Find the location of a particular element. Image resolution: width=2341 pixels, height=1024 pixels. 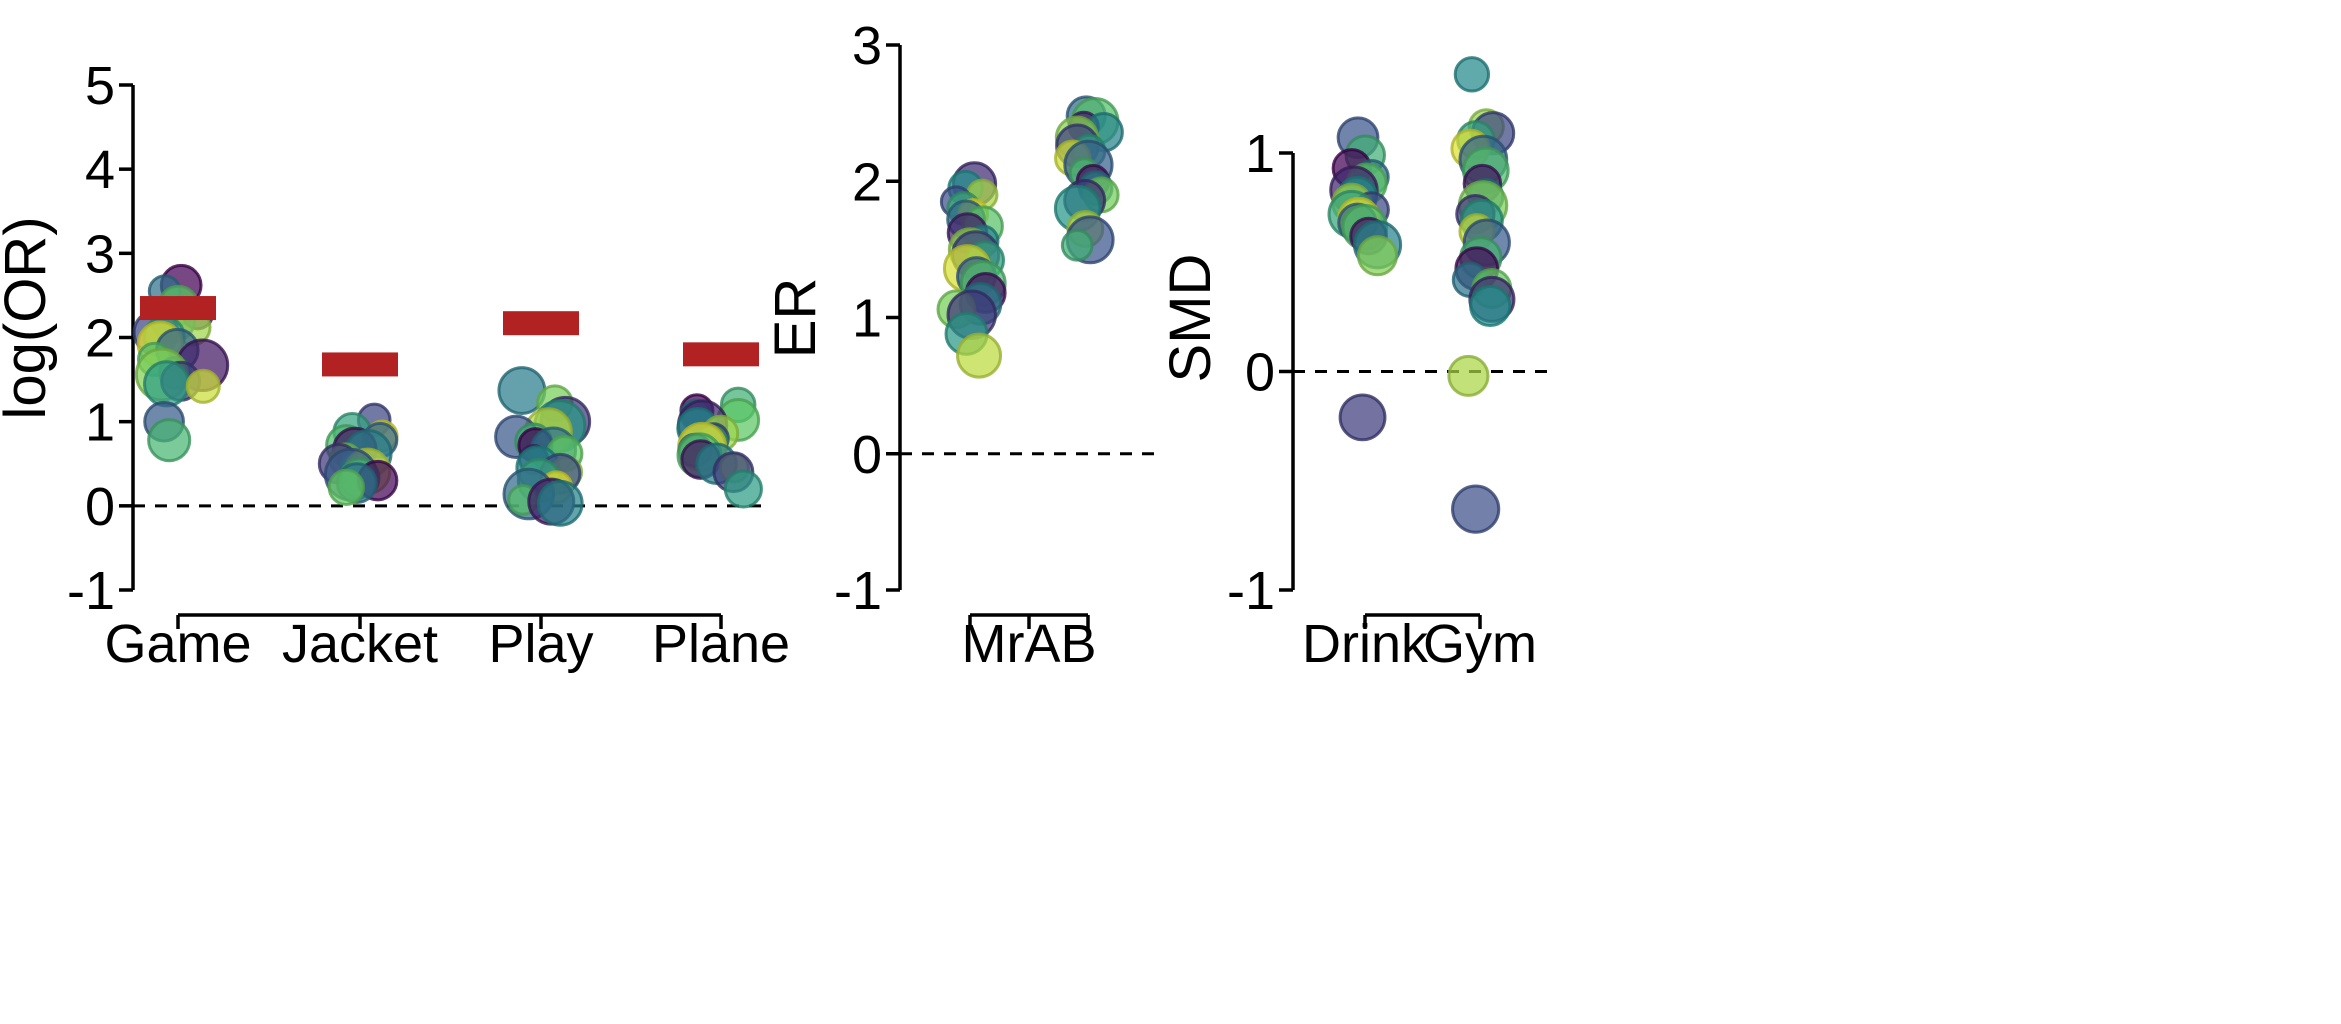

y-axis-title: log(OR) is located at coordinates (29, 317).